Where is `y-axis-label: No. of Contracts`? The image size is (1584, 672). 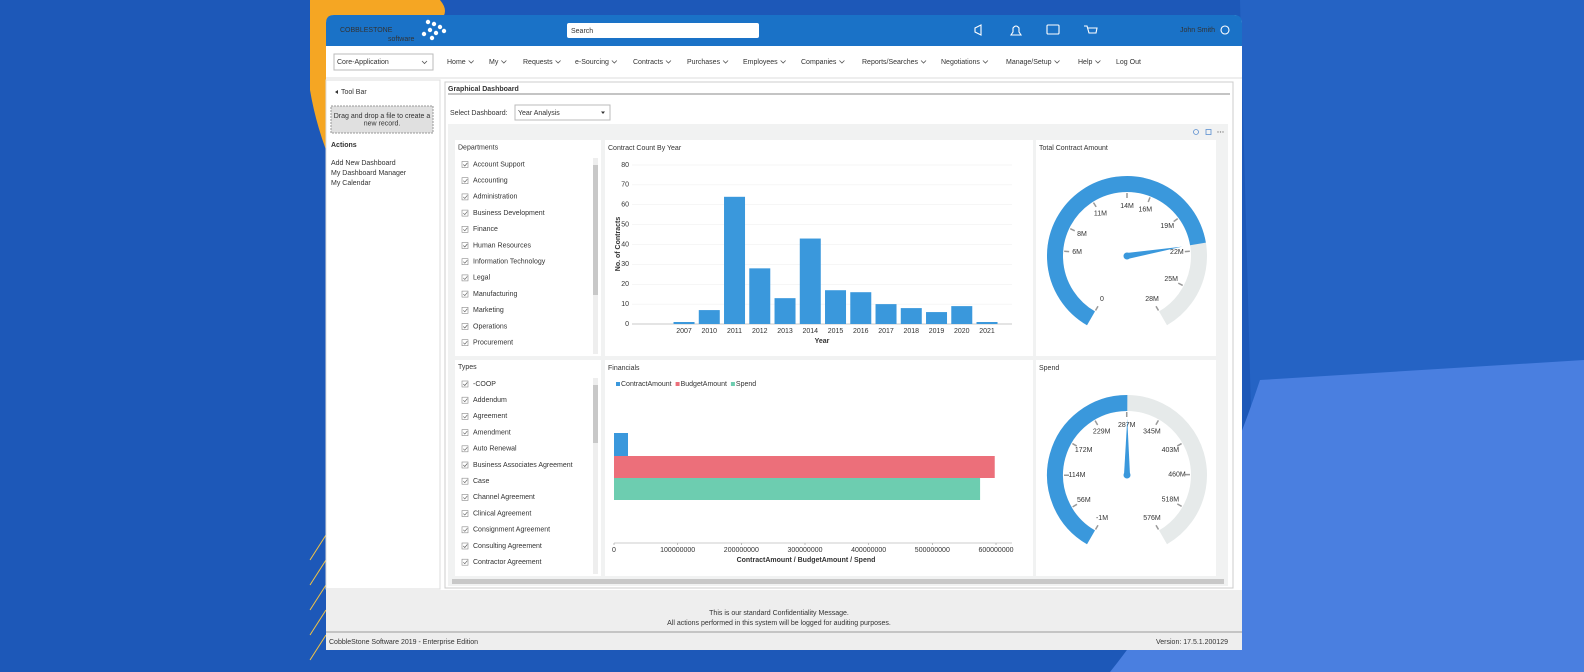 y-axis-label: No. of Contracts is located at coordinates (618, 244).